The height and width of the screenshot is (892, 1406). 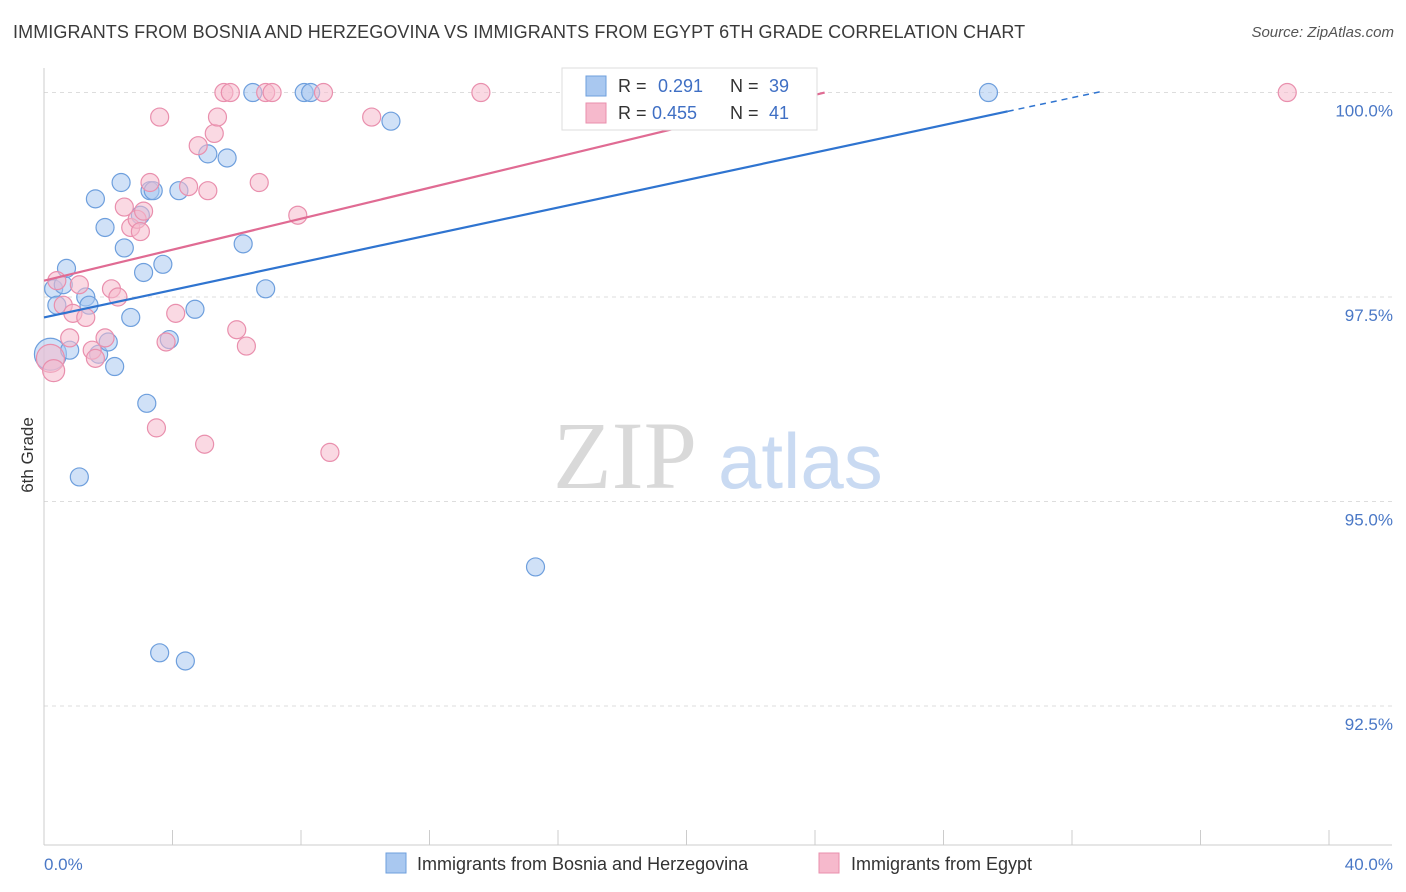 I want to click on legend-r-label-pink: R =, so click(x=632, y=113).